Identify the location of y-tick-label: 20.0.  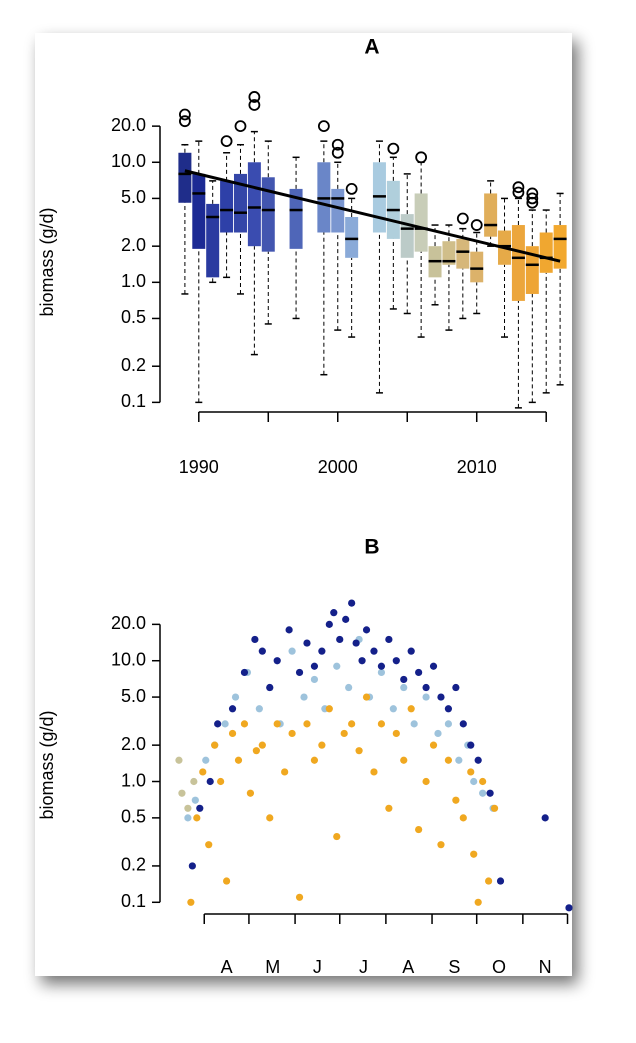
(128, 125).